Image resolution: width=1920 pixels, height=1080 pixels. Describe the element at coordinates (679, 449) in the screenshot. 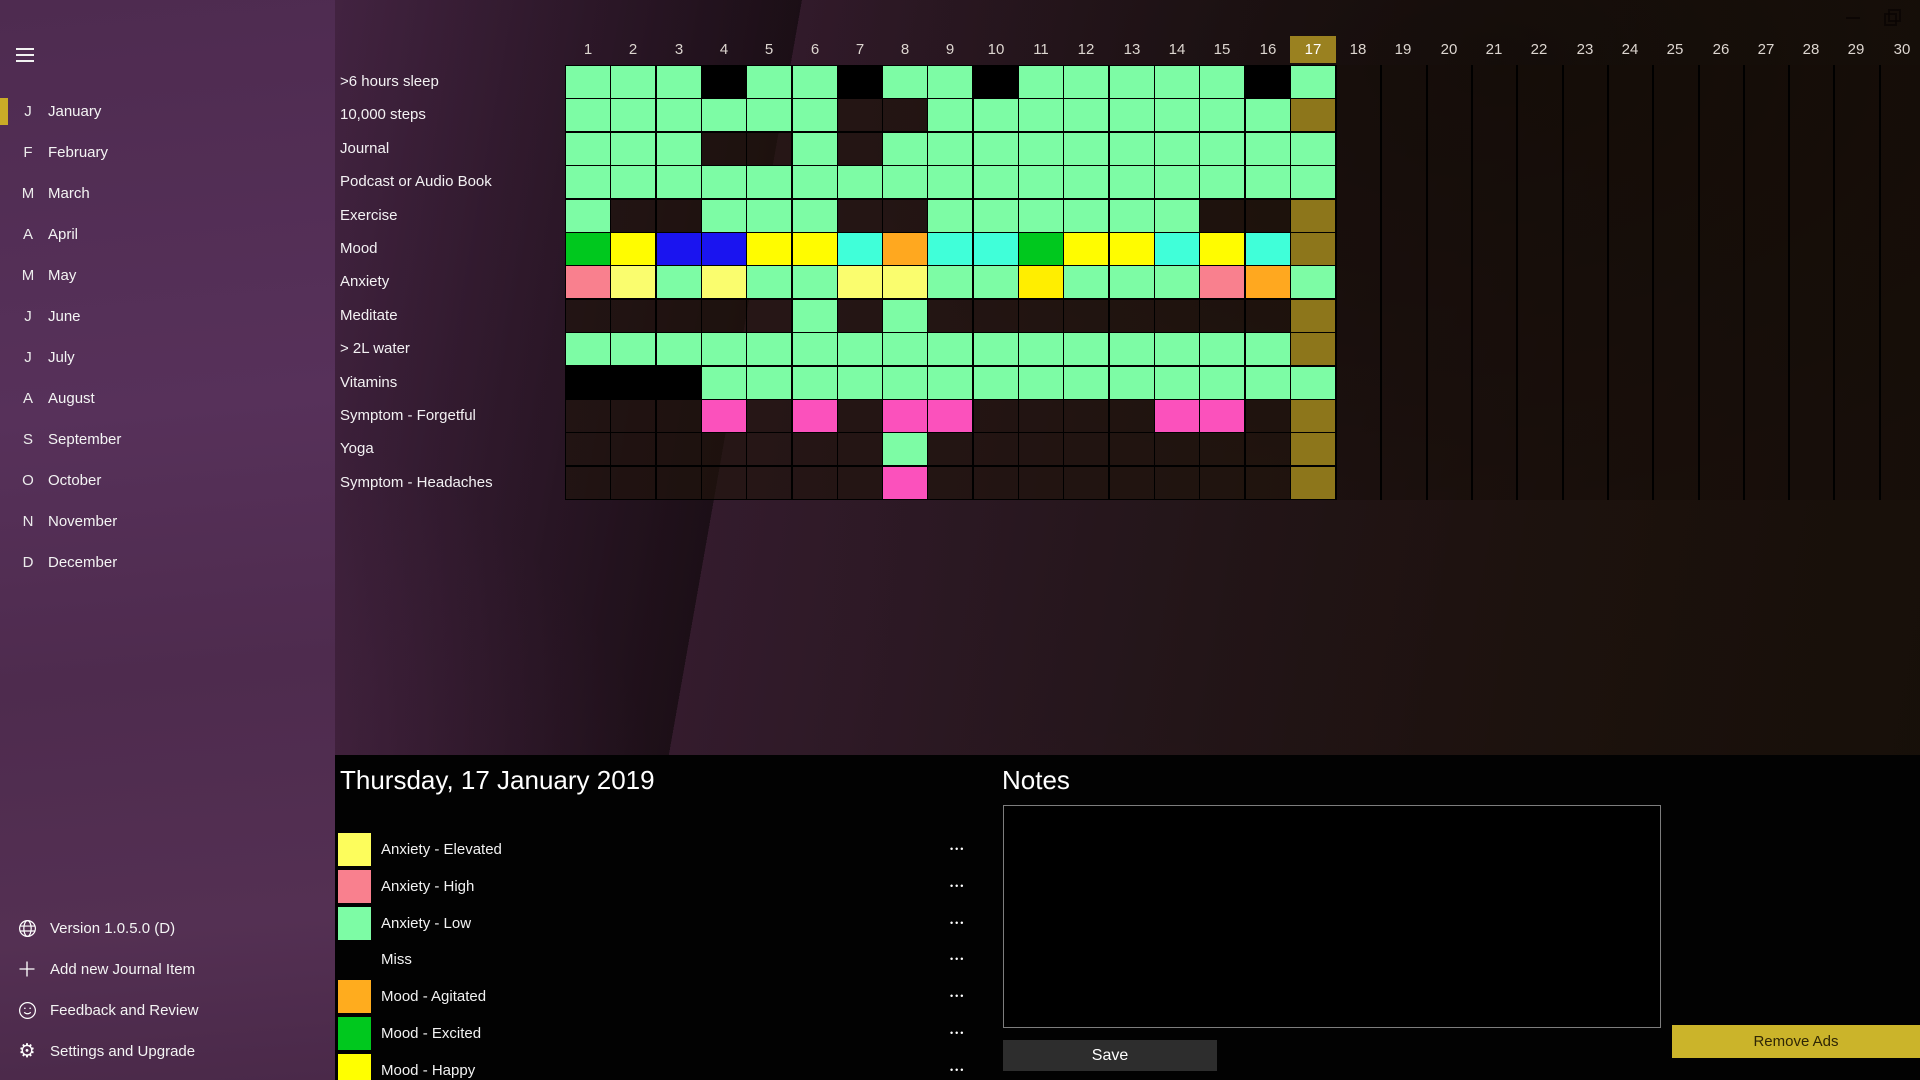

I see `cell-yoga-day3` at that location.